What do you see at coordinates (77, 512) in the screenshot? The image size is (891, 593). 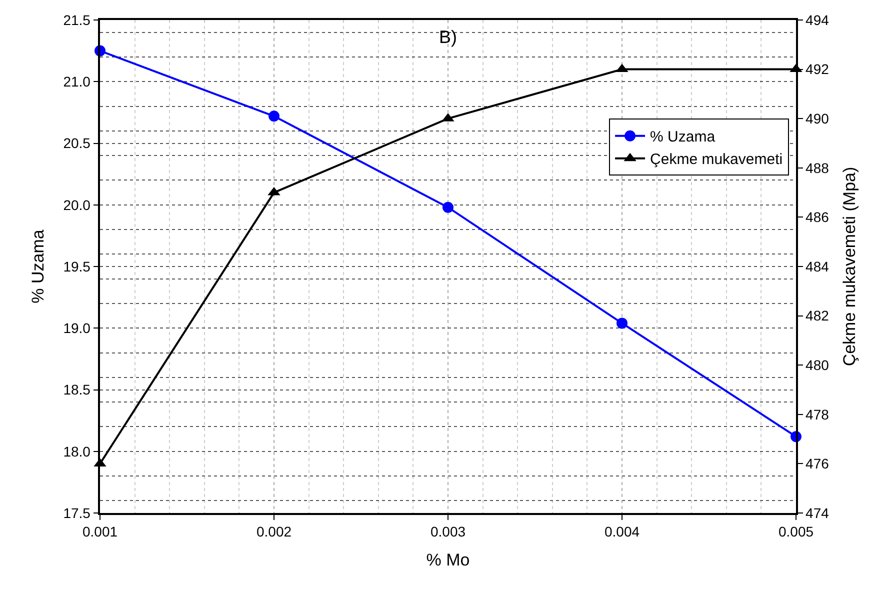 I see `y-tick-label: 17.5` at bounding box center [77, 512].